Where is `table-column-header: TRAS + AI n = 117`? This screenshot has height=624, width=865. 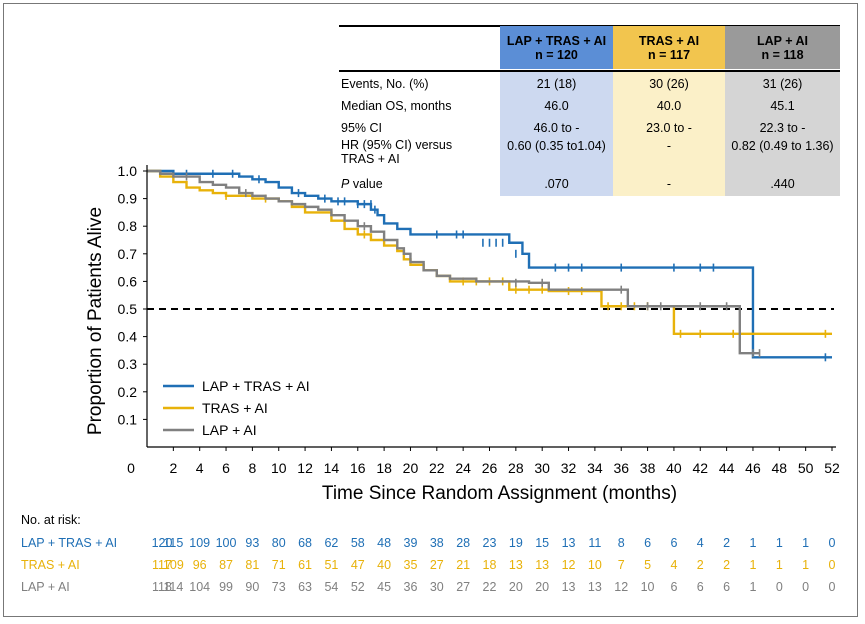 table-column-header: TRAS + AI n = 117 is located at coordinates (669, 47).